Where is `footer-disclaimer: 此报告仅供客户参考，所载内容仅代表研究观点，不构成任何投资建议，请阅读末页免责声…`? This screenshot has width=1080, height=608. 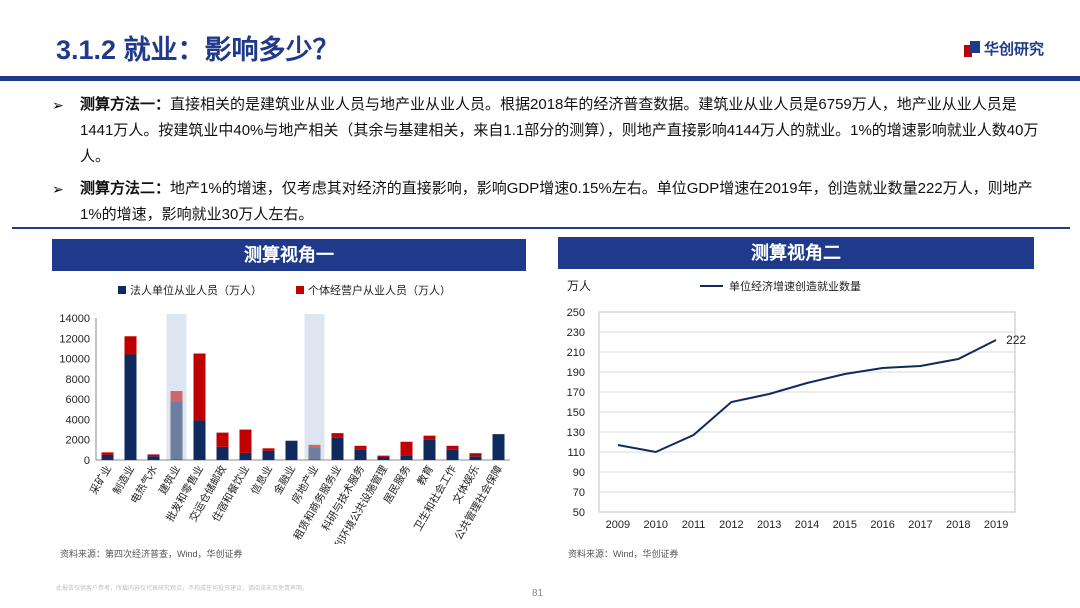 footer-disclaimer: 此报告仅供客户参考，所载内容仅代表研究观点，不构成任何投资建议，请阅读末页免责声… is located at coordinates (182, 589).